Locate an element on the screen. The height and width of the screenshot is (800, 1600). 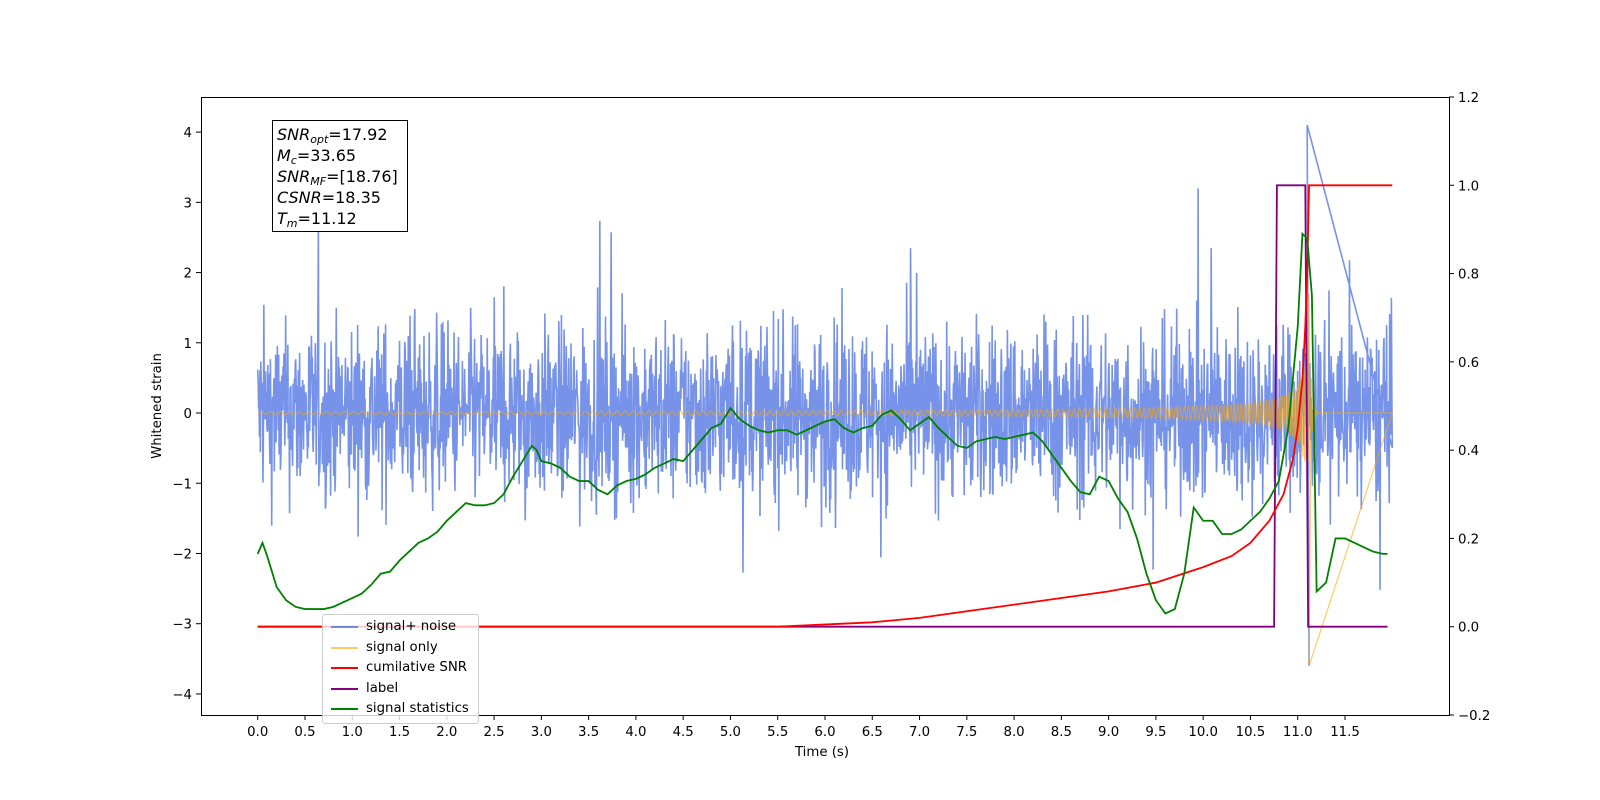
y-tick-label-right: 1.2 is located at coordinates (1468, 98).